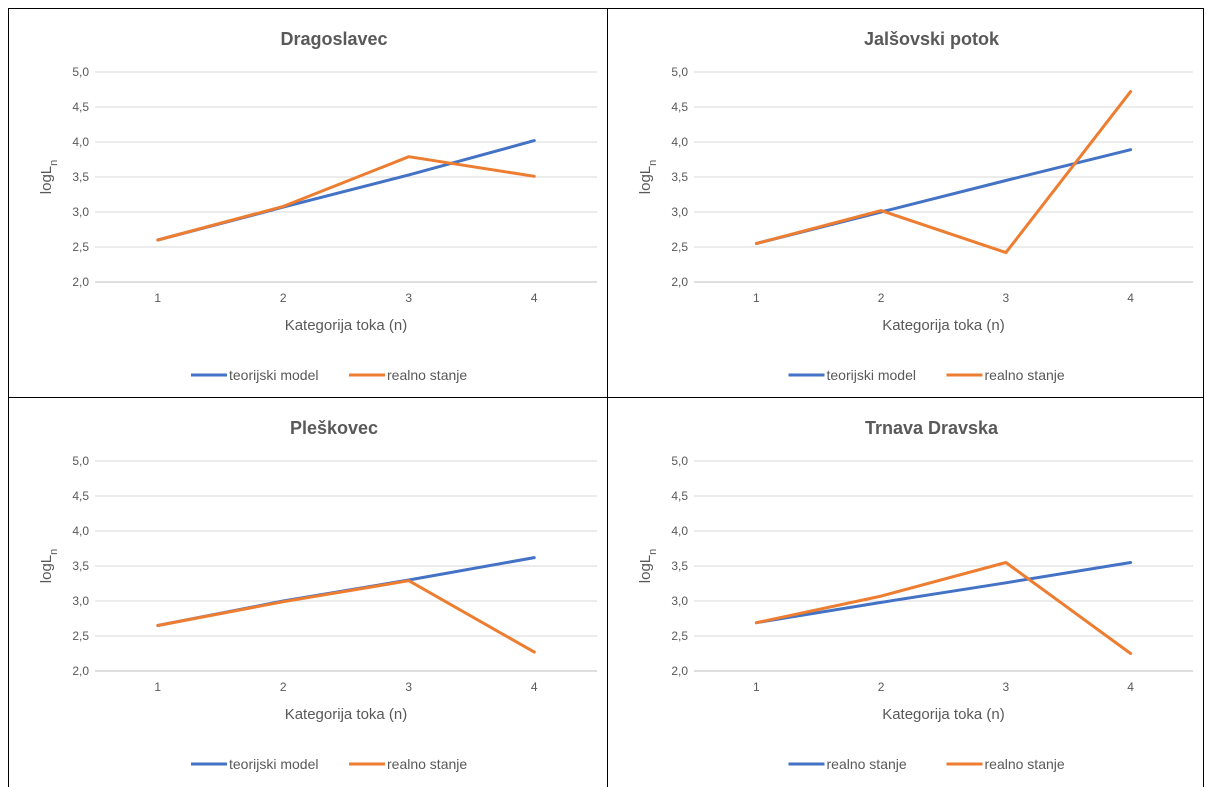 This screenshot has width=1206, height=787. Describe the element at coordinates (932, 39) in the screenshot. I see `chart-title: Jalšovski potok` at that location.